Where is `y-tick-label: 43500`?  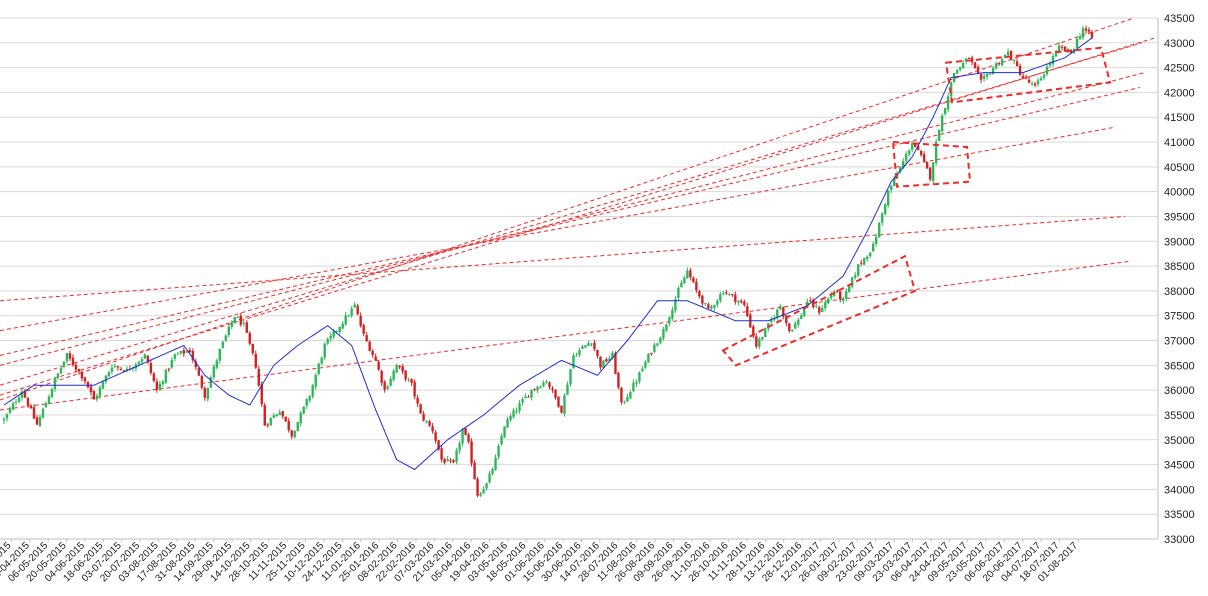 y-tick-label: 43500 is located at coordinates (1179, 19).